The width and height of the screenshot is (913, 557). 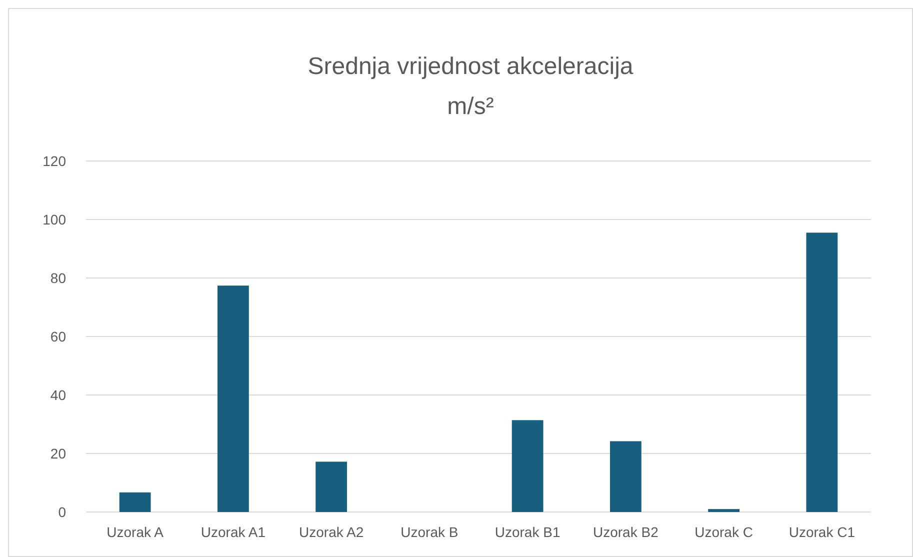 What do you see at coordinates (233, 532) in the screenshot?
I see `x-tick-label: Uzorak A1` at bounding box center [233, 532].